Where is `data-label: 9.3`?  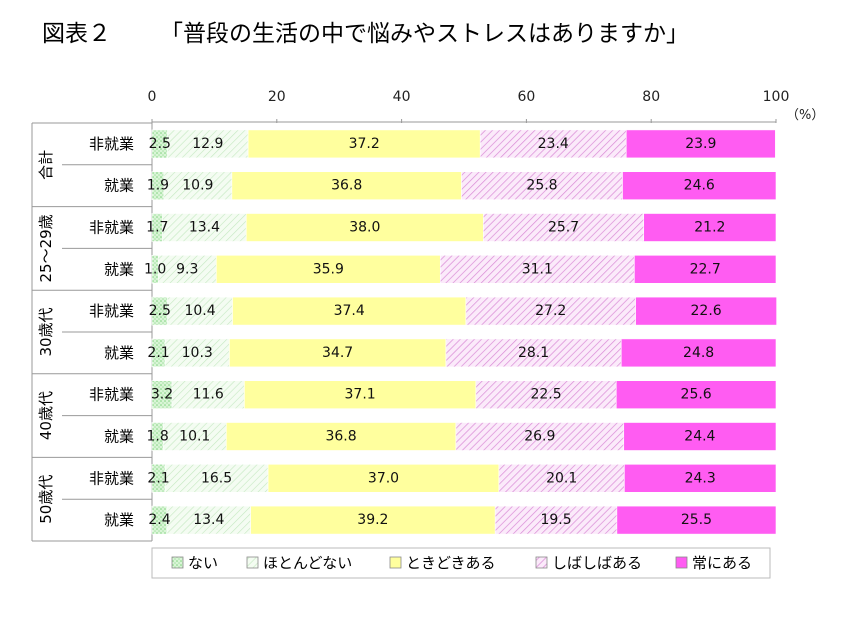
data-label: 9.3 is located at coordinates (187, 269).